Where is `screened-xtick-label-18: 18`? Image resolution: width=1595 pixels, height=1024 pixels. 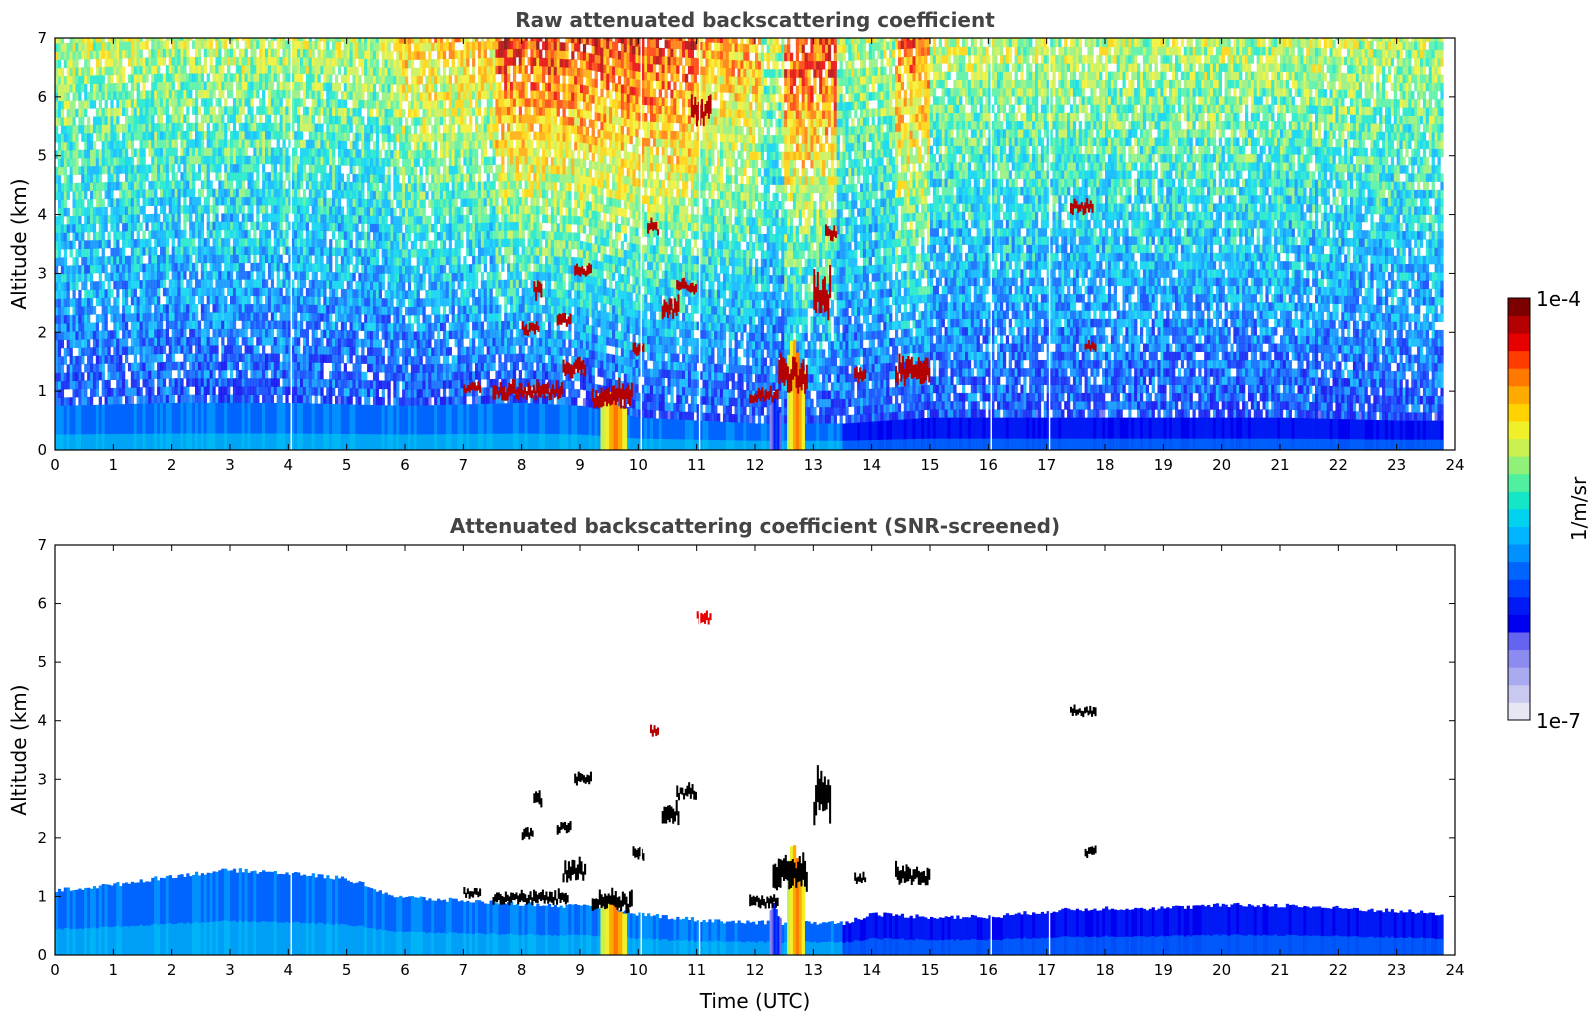 screened-xtick-label-18: 18 is located at coordinates (1104, 970).